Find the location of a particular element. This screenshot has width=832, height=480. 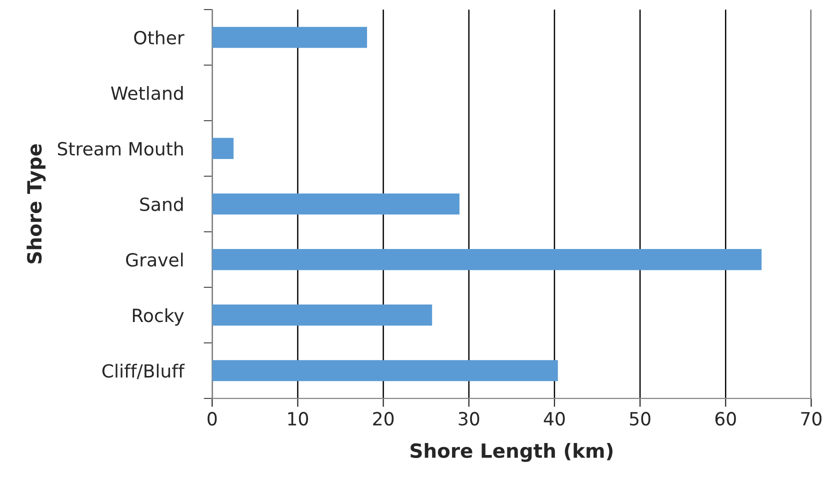

y-tick-label: Other is located at coordinates (159, 37).